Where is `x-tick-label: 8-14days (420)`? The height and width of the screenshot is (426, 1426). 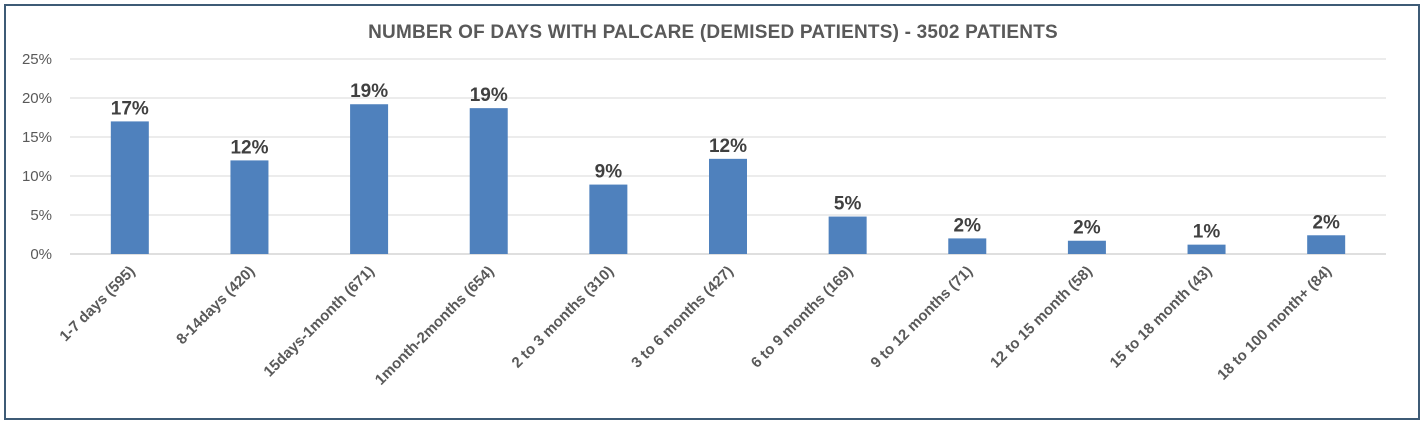
x-tick-label: 8-14days (420) is located at coordinates (215, 305).